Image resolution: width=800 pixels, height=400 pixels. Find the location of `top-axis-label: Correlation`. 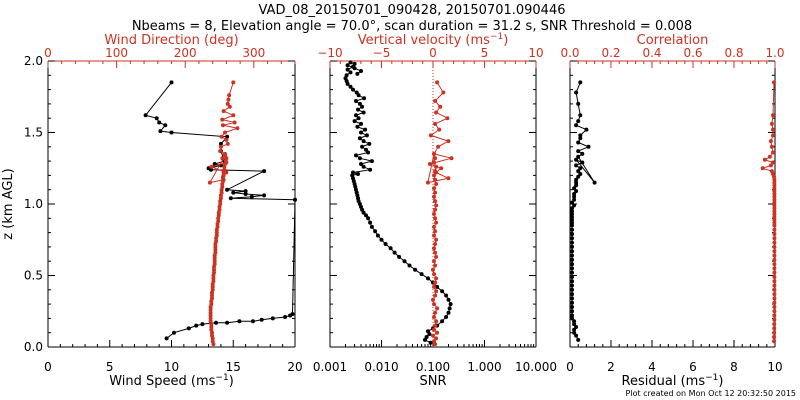

top-axis-label: Correlation is located at coordinates (673, 40).